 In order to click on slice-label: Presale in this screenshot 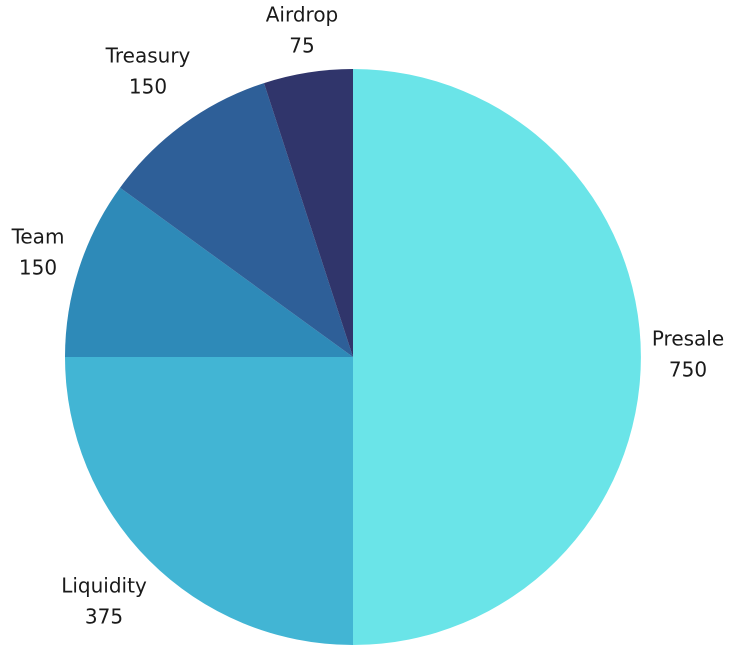, I will do `click(688, 339)`.